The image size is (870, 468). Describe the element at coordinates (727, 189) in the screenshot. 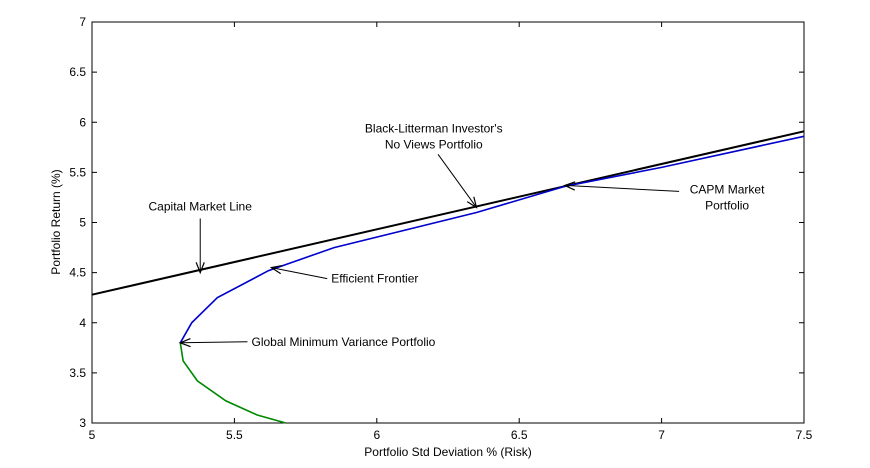

I see `annotation-text: CAPM Market` at that location.